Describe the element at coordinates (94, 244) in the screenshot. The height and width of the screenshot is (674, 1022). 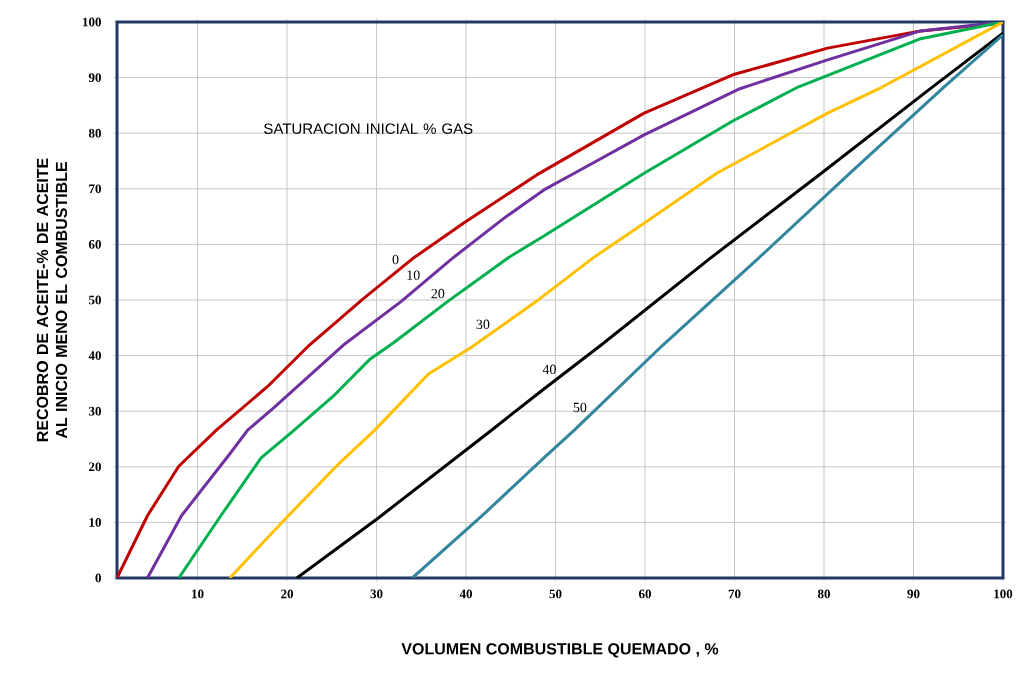
I see `y-tick-label: 60` at that location.